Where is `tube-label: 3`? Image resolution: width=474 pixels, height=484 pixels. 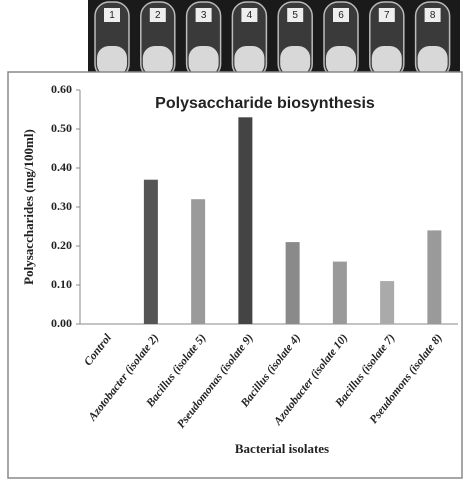 tube-label: 3 is located at coordinates (204, 15).